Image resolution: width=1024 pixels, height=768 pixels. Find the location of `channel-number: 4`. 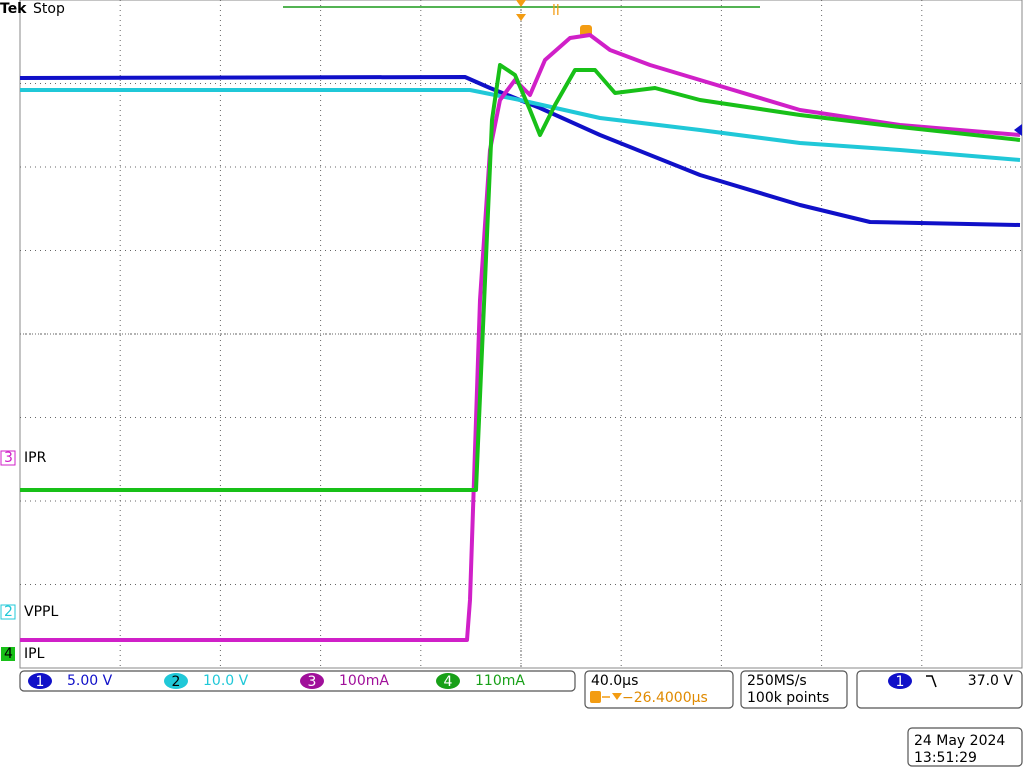

channel-number: 4 is located at coordinates (448, 682).